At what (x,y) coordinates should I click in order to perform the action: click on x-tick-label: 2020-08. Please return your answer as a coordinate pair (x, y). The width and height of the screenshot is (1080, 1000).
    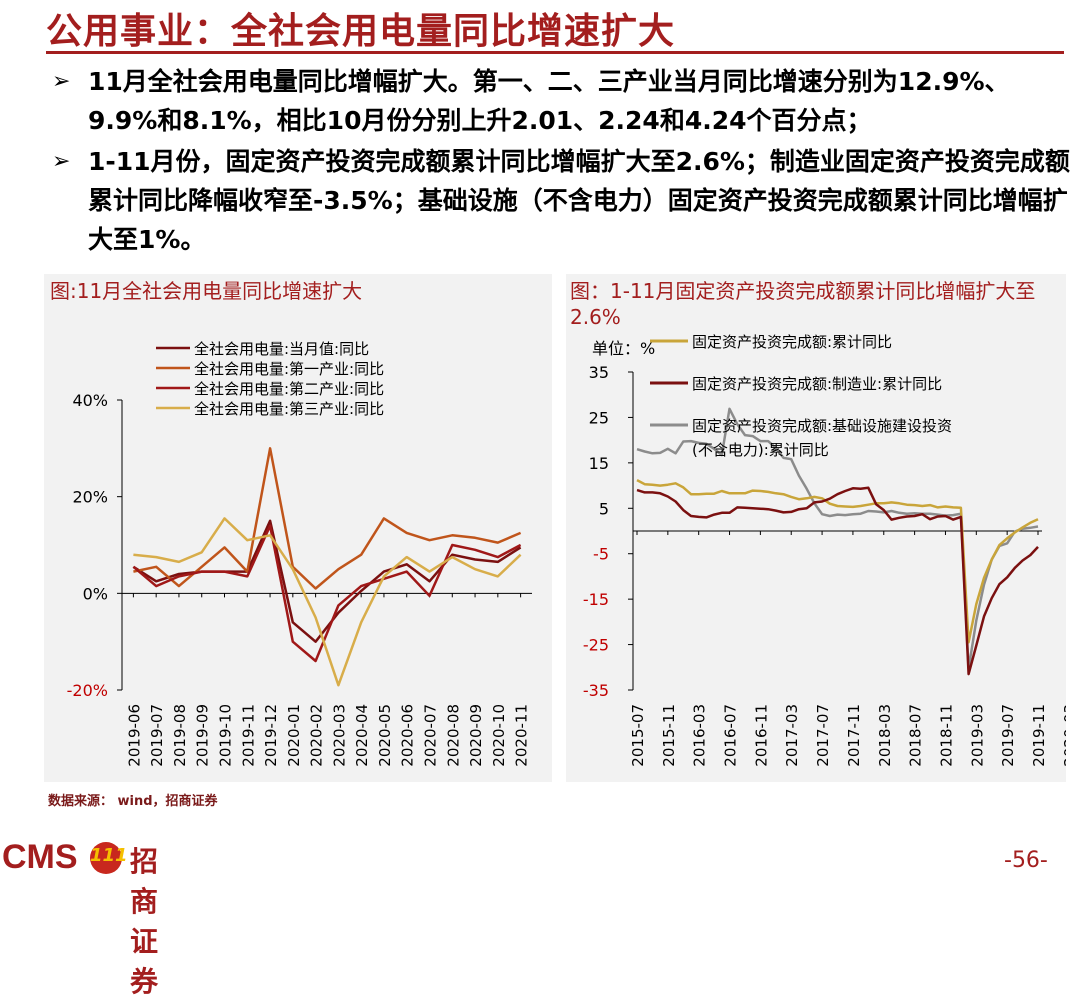
    Looking at the image, I should click on (453, 735).